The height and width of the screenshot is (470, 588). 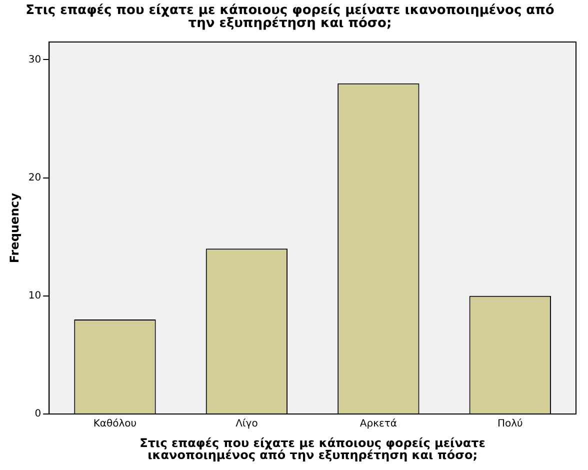 I want to click on x-tick-label: Λίγο, so click(x=247, y=424).